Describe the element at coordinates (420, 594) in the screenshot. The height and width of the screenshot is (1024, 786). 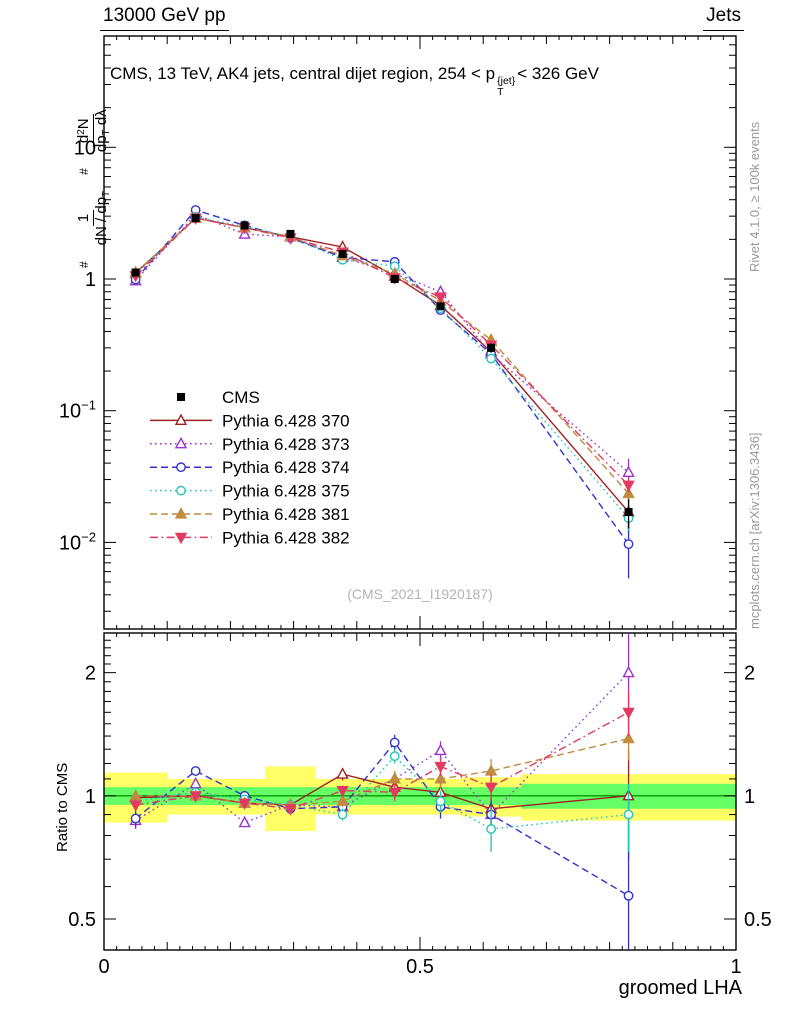
I see `analysis-id-watermark: (CMS_2021_I1920187)` at that location.